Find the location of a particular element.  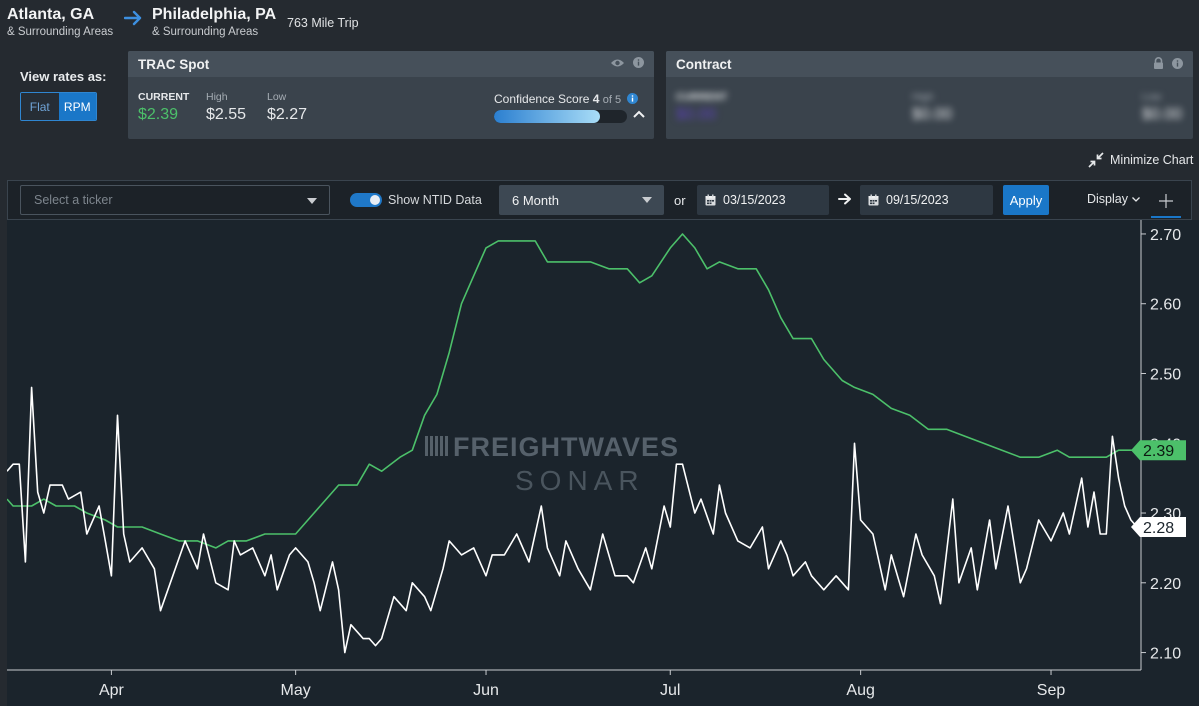

minimize-chart-button: Minimize Chart is located at coordinates (1140, 160).